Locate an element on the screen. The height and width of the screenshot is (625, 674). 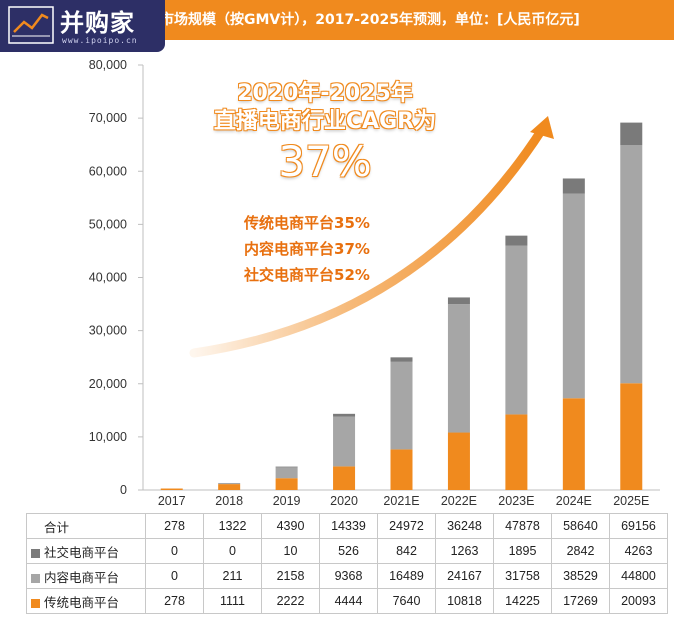
cagr-label: 直播电商行业CAGR为 is located at coordinates (325, 121).